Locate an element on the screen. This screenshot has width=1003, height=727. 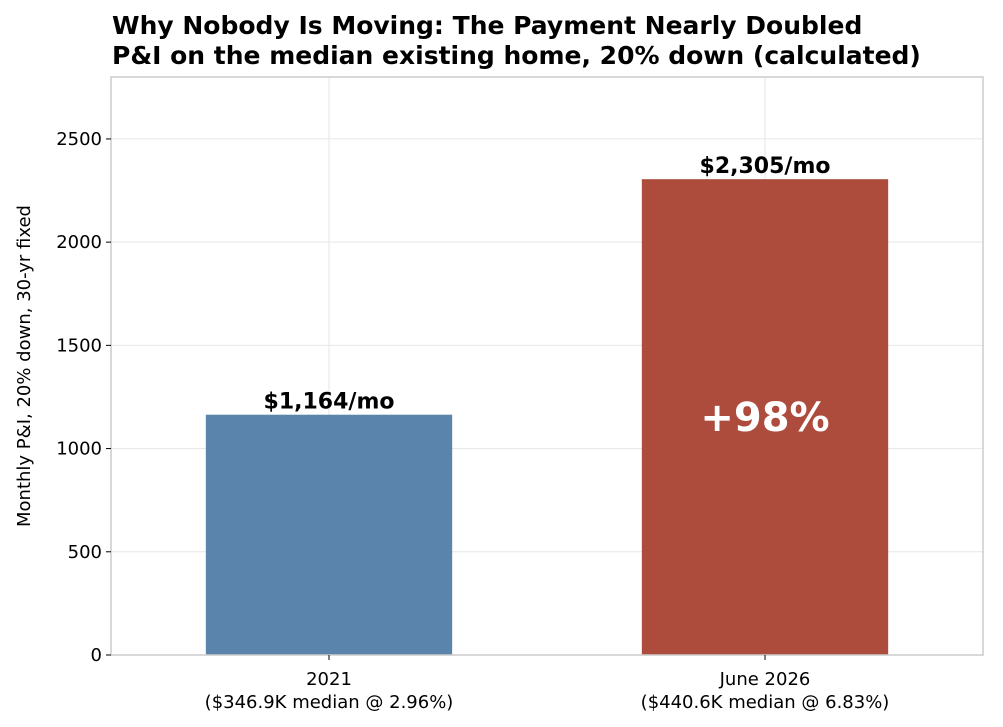
y-tick-label: 0 is located at coordinates (96, 655).